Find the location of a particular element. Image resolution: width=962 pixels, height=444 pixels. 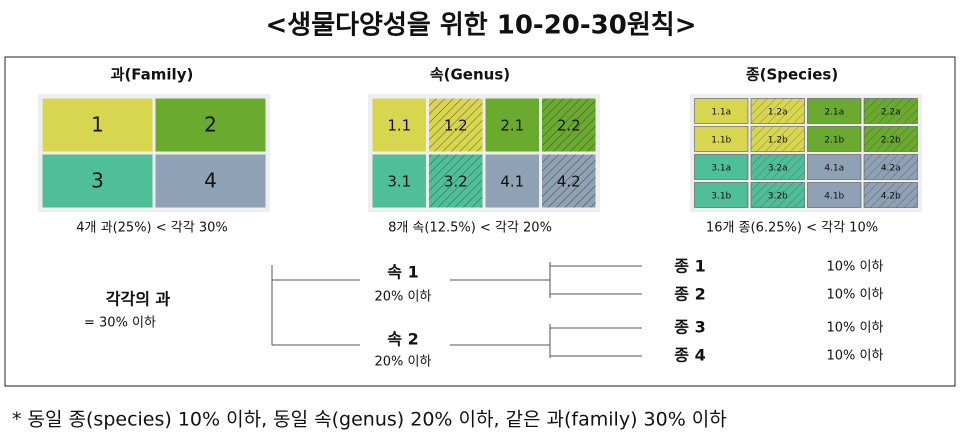

cell-label: 2 is located at coordinates (210, 125).